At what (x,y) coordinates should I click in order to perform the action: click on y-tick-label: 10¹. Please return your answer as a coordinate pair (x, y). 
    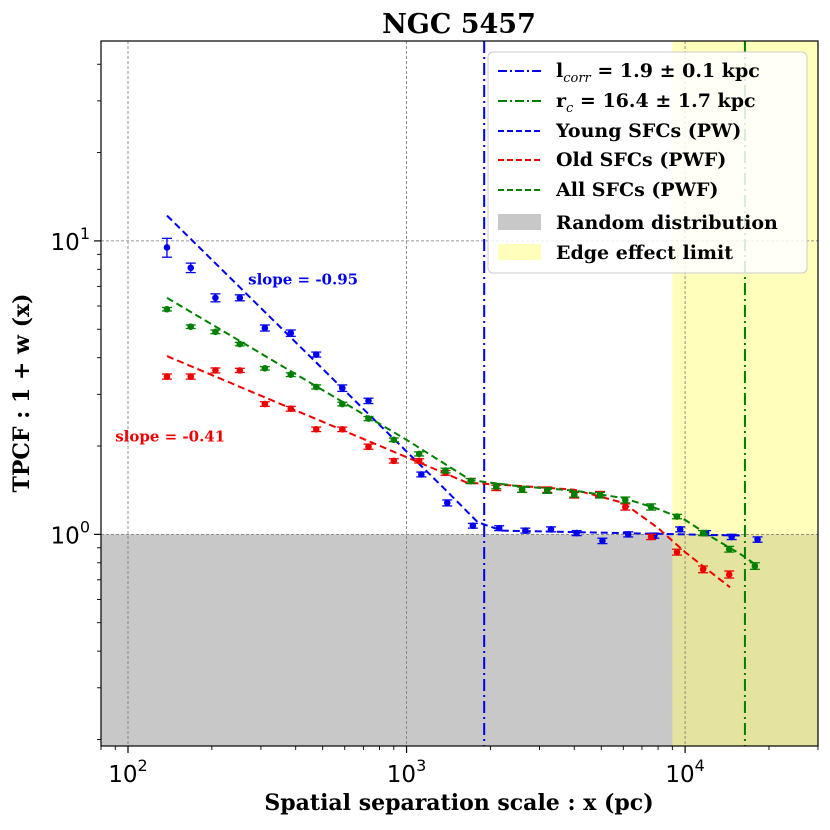
    Looking at the image, I should click on (70, 240).